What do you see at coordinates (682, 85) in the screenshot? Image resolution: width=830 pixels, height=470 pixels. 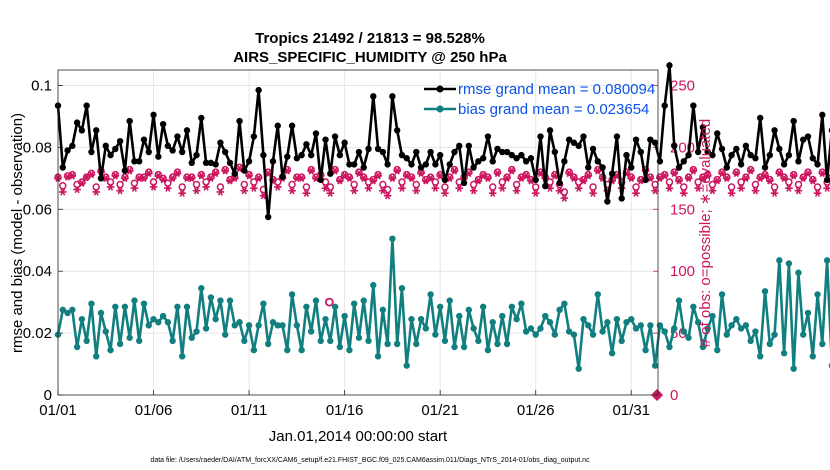 I see `y2-tick-label-5: 250` at bounding box center [682, 85].